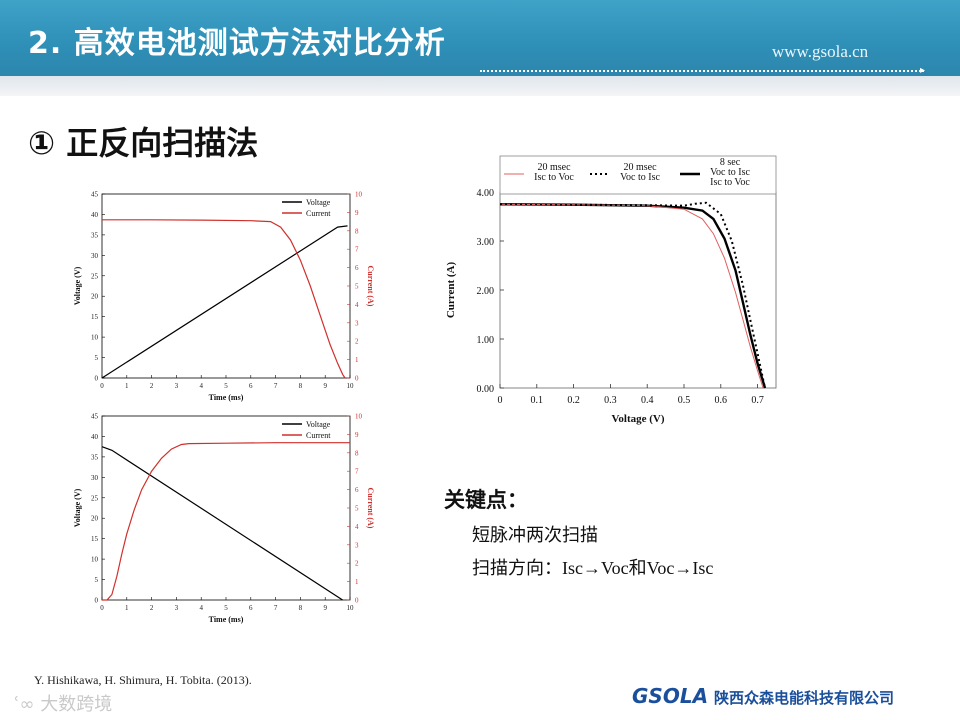  I want to click on watermark: ʿ∞ 大数跨境, so click(63, 703).